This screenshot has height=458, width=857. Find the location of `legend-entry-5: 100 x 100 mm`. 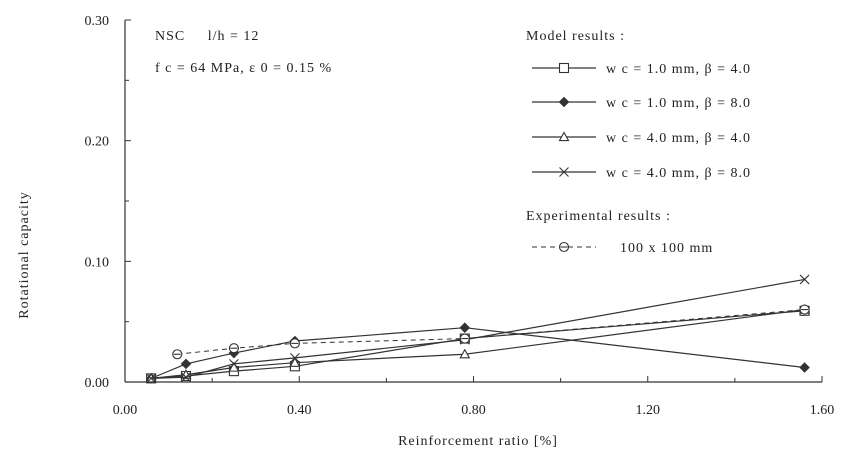

legend-entry-5: 100 x 100 mm is located at coordinates (622, 248).